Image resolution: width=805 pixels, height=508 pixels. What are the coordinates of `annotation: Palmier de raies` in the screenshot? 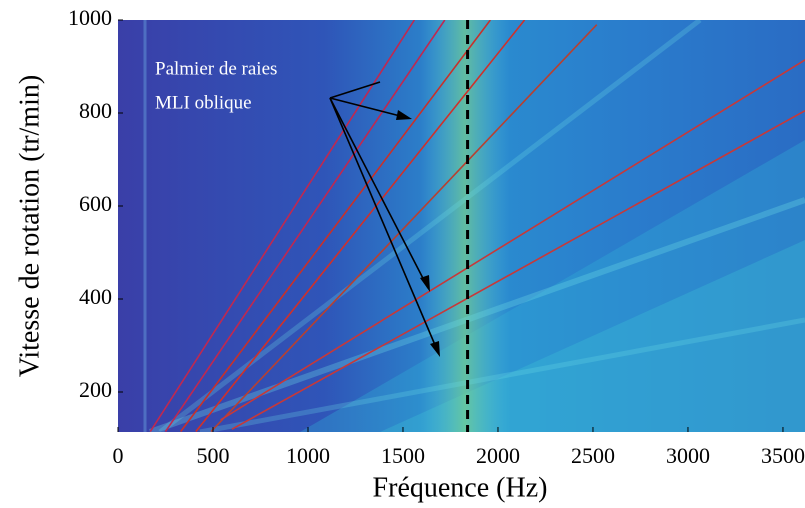 It's located at (216, 68).